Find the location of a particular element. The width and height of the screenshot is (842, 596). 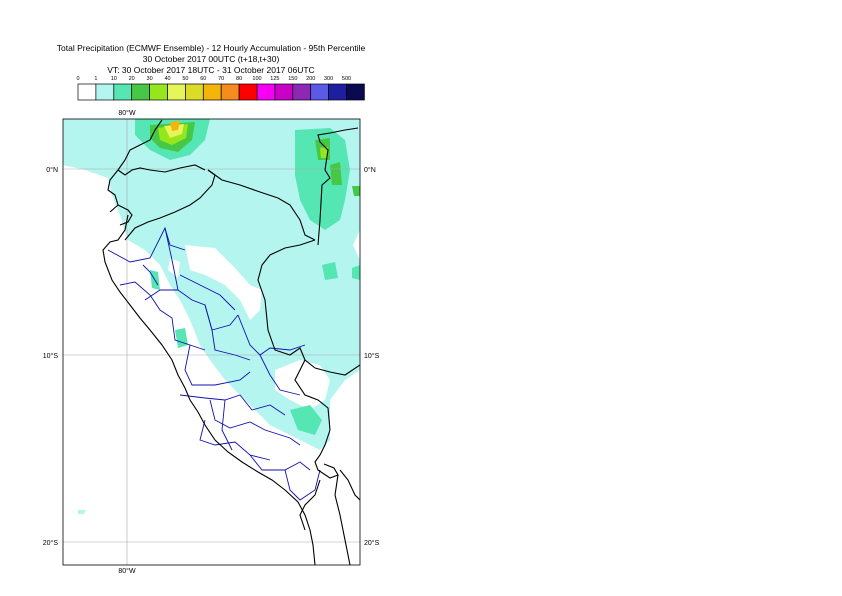

legend-tick-label: 20 is located at coordinates (132, 79).